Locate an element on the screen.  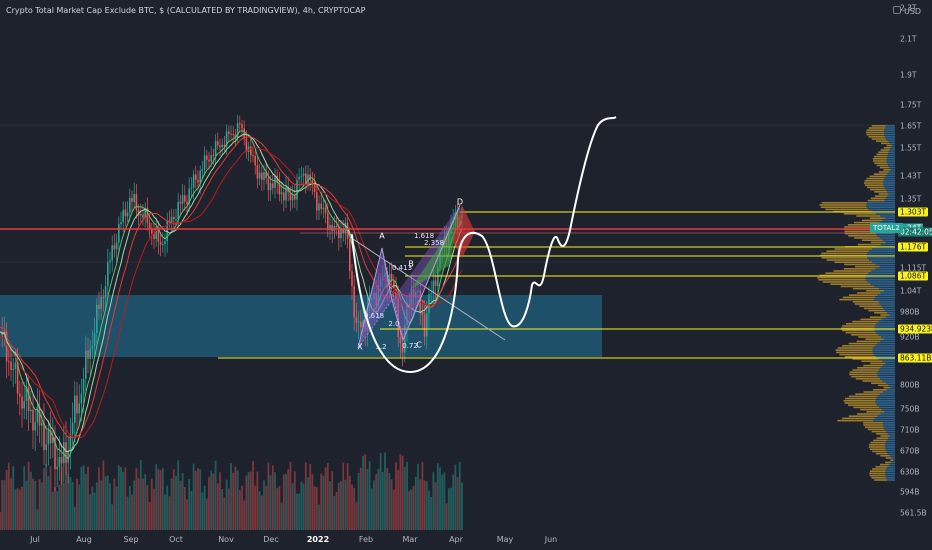
currency-lock-icon is located at coordinates (897, 10).